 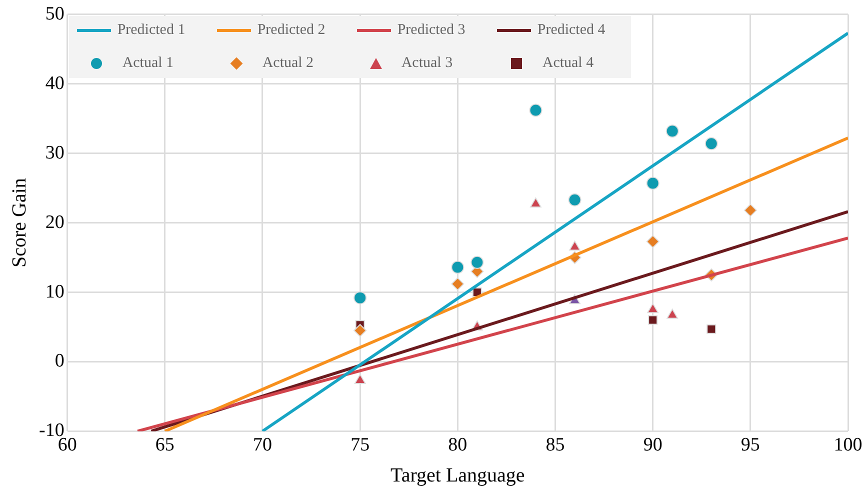 I want to click on x-tick-label: 85, so click(x=555, y=445).